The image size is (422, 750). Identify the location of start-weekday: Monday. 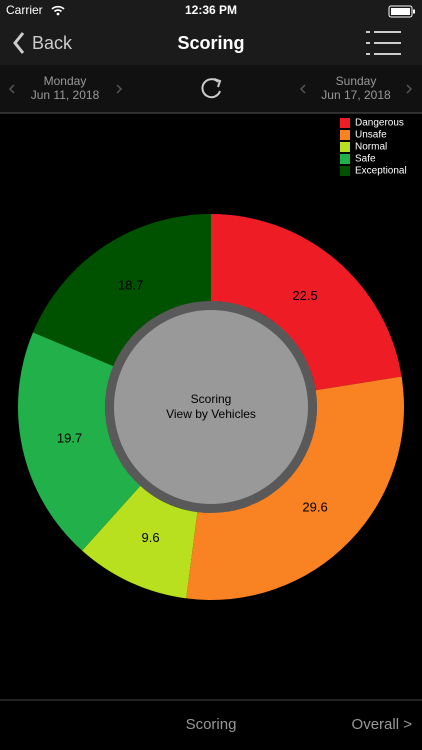
(65, 81).